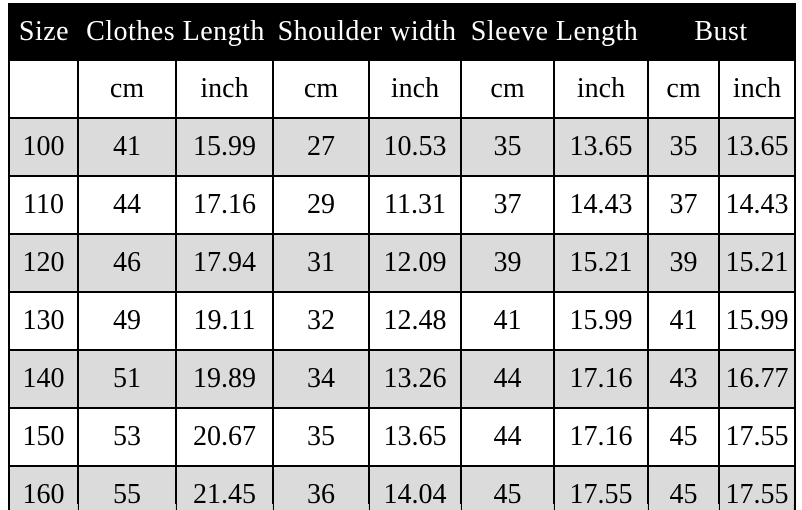 This screenshot has width=802, height=510. Describe the element at coordinates (684, 379) in the screenshot. I see `value-cell: 43` at that location.